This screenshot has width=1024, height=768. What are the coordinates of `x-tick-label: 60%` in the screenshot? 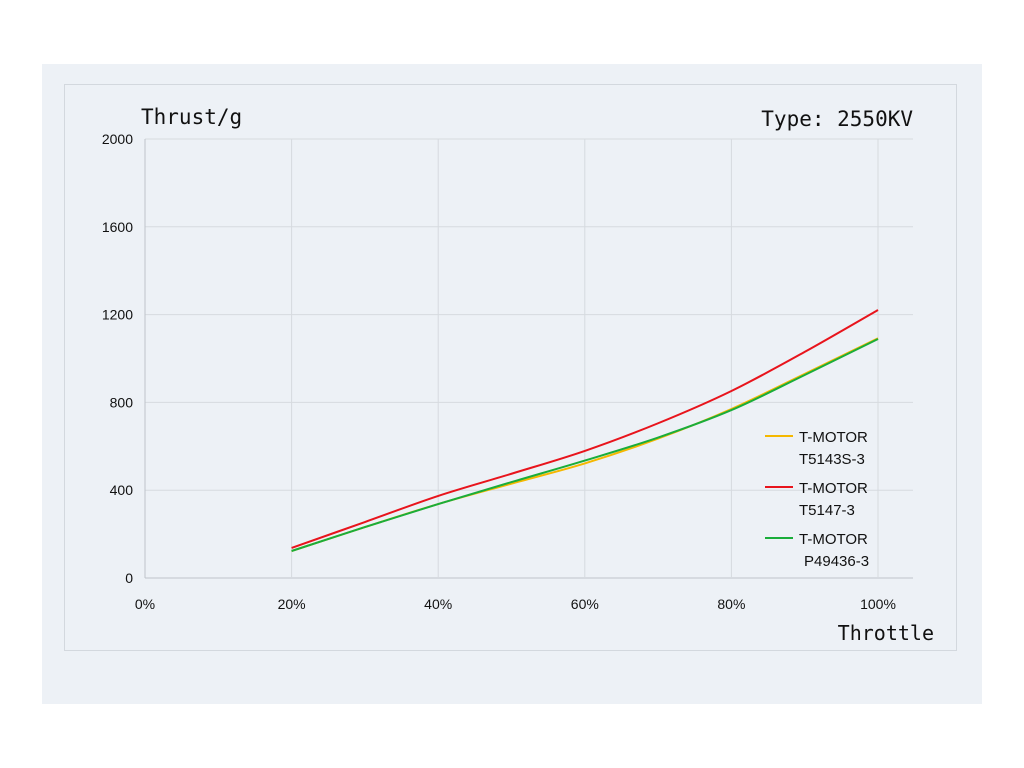 It's located at (585, 604).